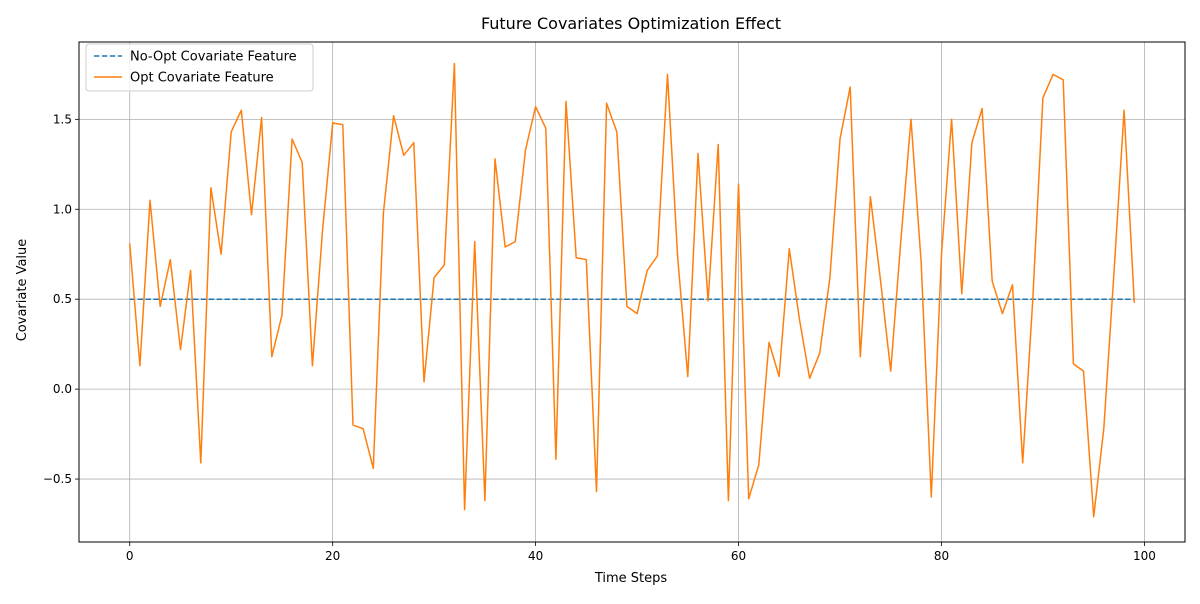  I want to click on x-tick-label: 20, so click(332, 556).